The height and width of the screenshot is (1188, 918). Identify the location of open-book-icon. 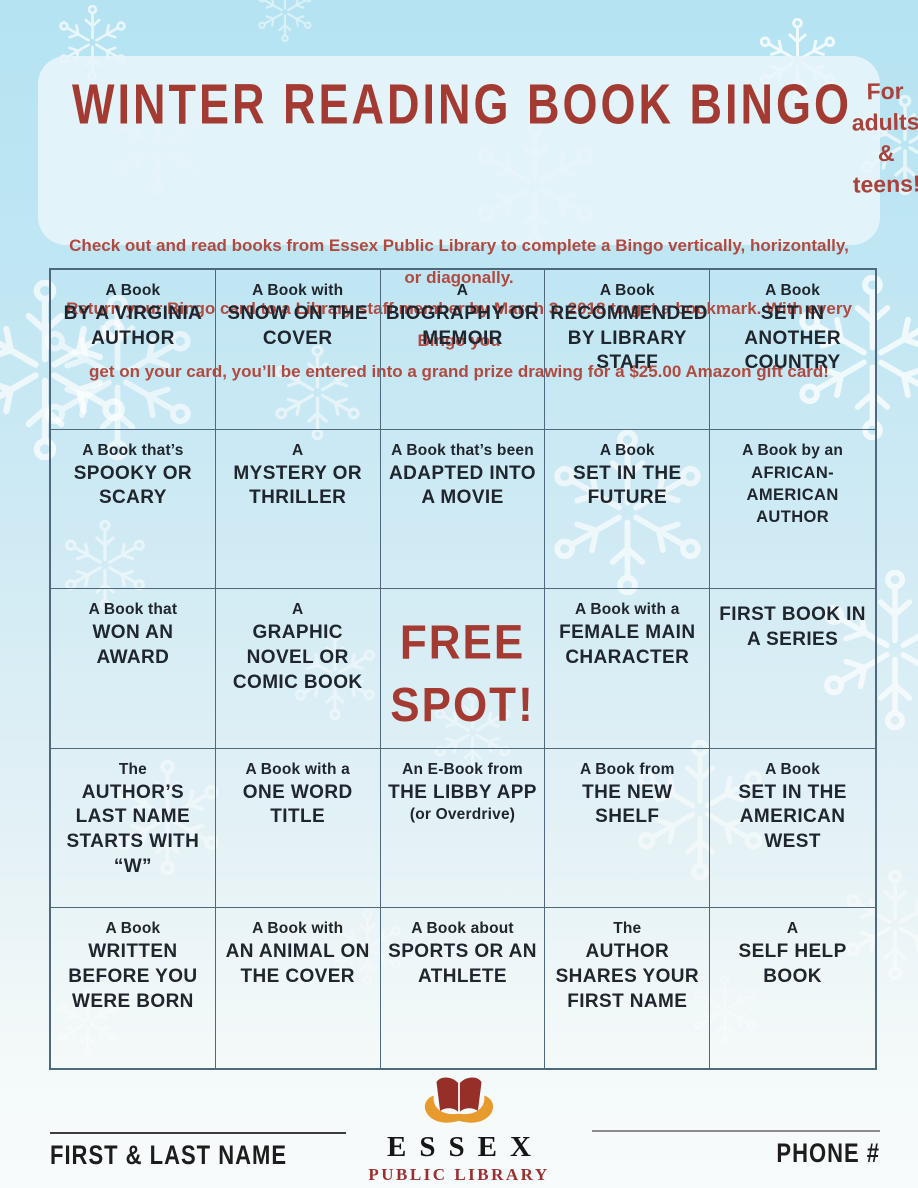
(459, 1100).